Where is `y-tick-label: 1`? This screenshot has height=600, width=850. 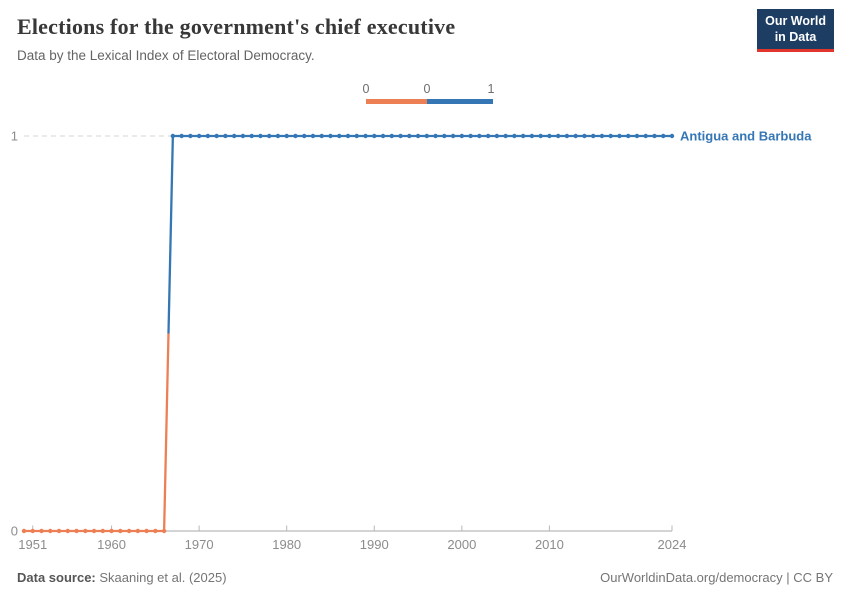
y-tick-label: 1 is located at coordinates (14, 136).